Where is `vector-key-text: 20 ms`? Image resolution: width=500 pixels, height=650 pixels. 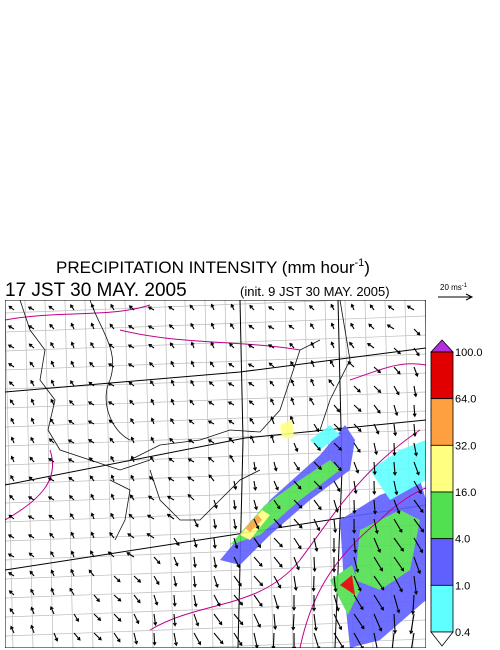 vector-key-text: 20 ms is located at coordinates (451, 287).